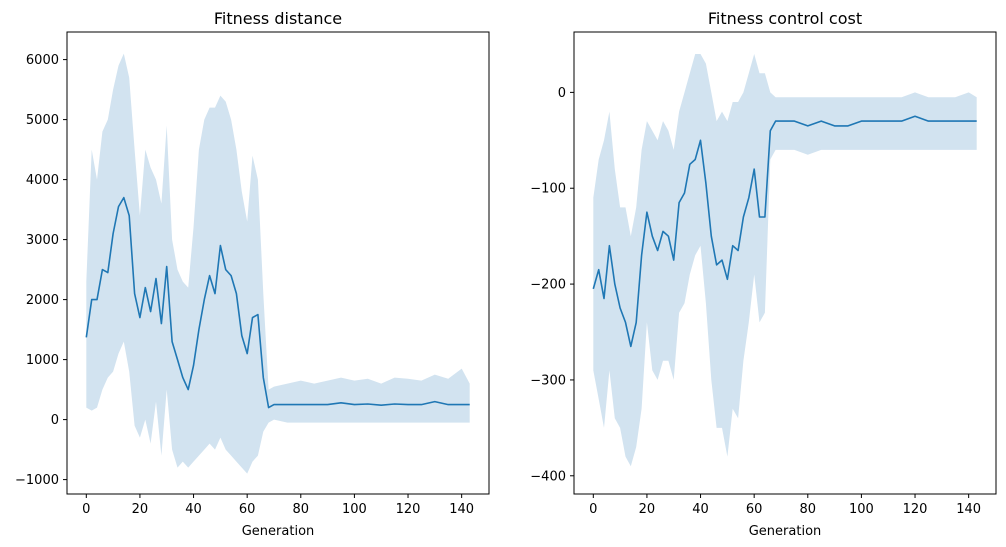 The width and height of the screenshot is (1006, 547). What do you see at coordinates (785, 18) in the screenshot?
I see `chart-title: Fitness control cost` at bounding box center [785, 18].